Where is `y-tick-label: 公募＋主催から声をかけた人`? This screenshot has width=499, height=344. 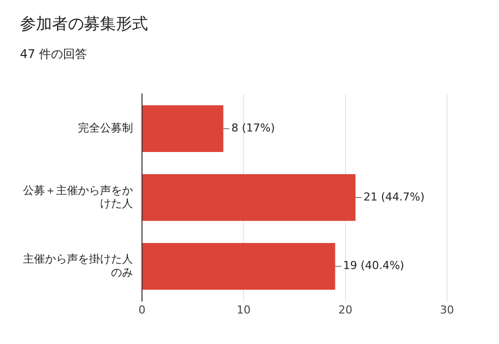
y-tick-label: 公募＋主催から声をかけた人 is located at coordinates (78, 197).